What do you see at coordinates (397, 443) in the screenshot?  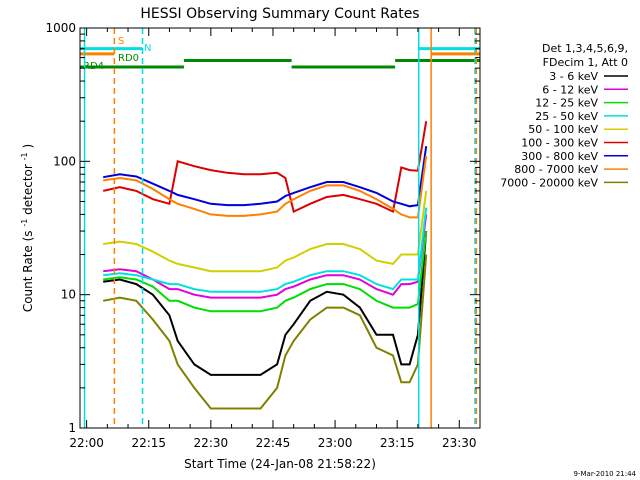 I see `x-tick-label: 23:15` at bounding box center [397, 443].